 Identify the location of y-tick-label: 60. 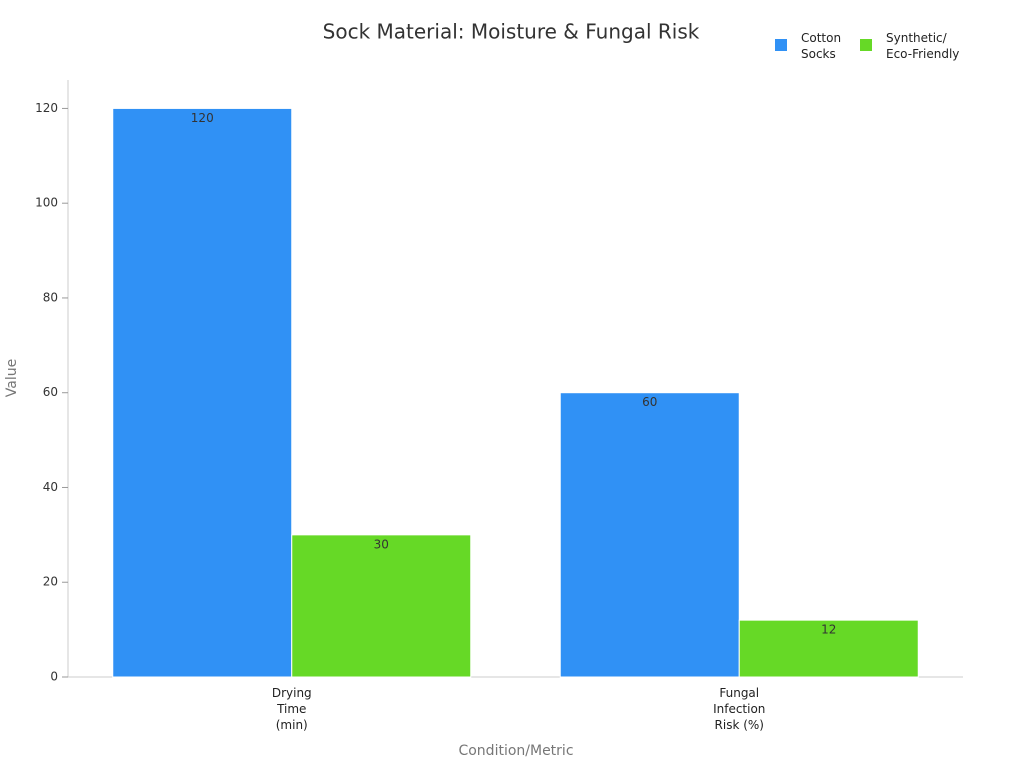
(50, 392).